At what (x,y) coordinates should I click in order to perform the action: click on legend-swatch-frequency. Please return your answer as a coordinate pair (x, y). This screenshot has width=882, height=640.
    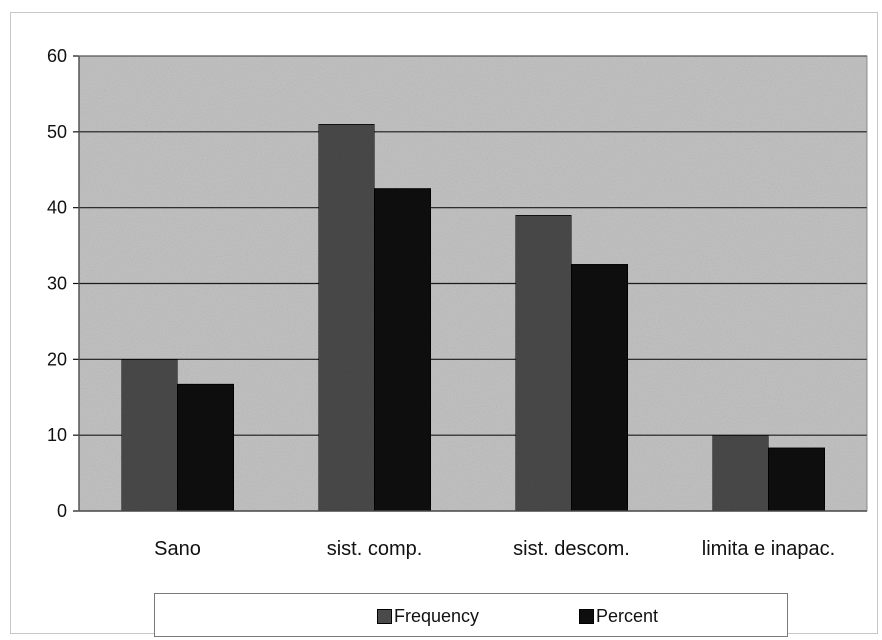
    Looking at the image, I should click on (384, 616).